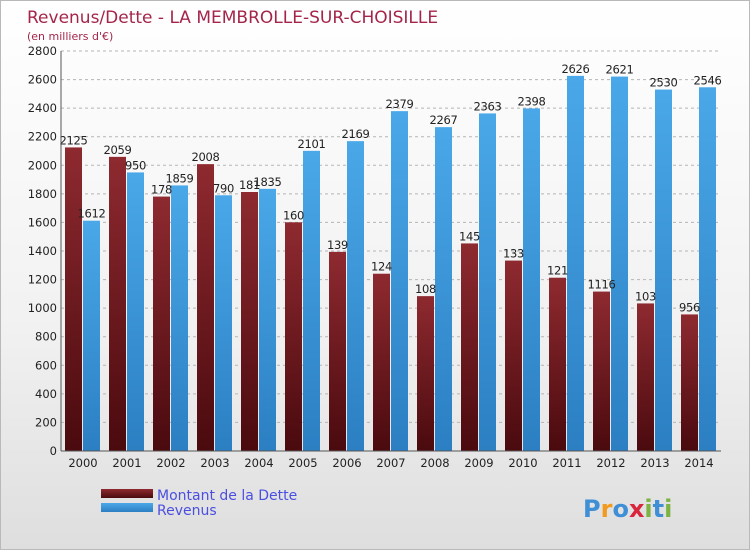 The image size is (750, 550). Describe the element at coordinates (42, 222) in the screenshot. I see `y-tick-label: 1600` at that location.